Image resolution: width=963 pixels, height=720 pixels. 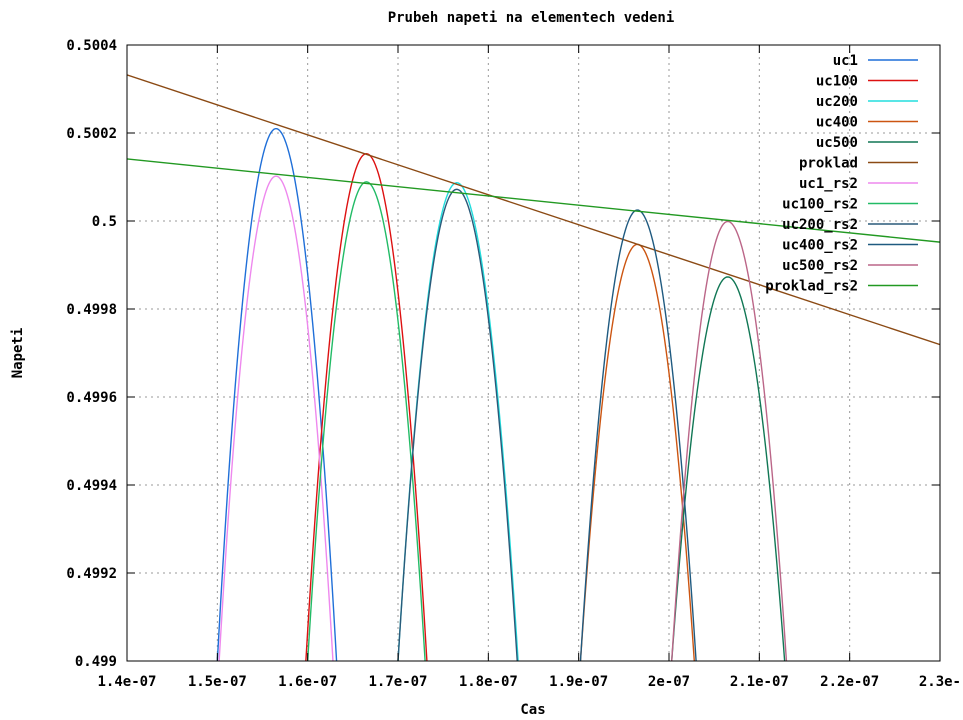 I want to click on legend-label: uc400, so click(x=837, y=123).